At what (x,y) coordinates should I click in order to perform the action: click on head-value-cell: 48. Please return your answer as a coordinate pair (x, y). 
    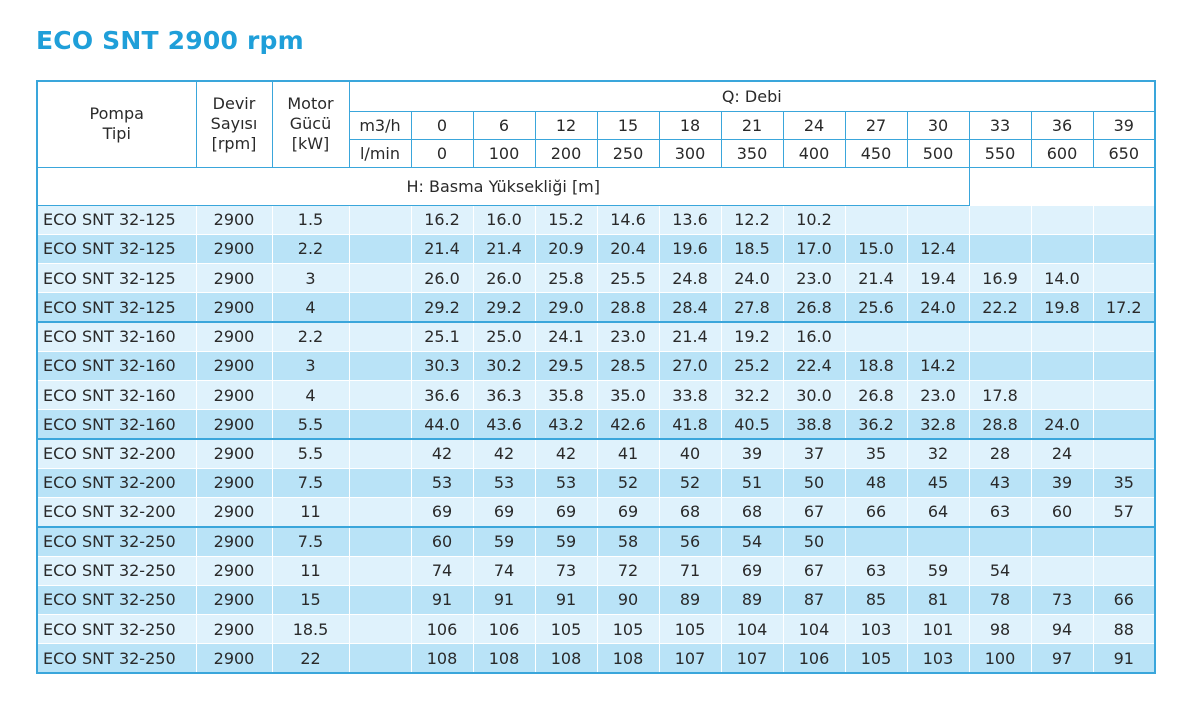
    Looking at the image, I should click on (876, 483).